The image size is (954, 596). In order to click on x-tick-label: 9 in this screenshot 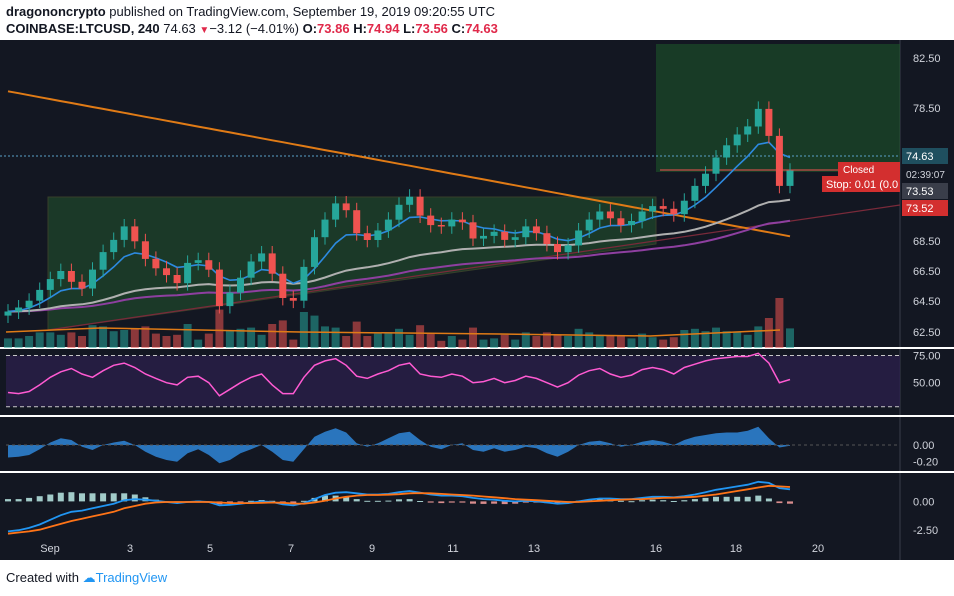, I will do `click(372, 549)`.